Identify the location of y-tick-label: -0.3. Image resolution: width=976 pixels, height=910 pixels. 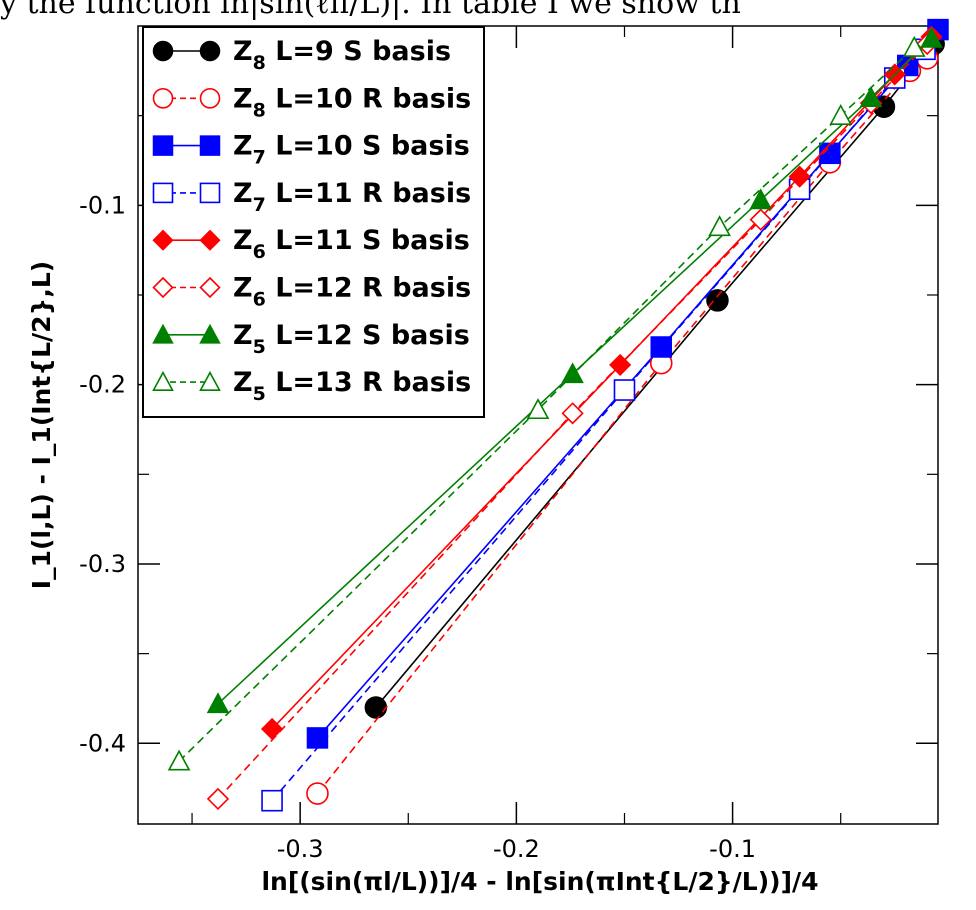
(102, 564).